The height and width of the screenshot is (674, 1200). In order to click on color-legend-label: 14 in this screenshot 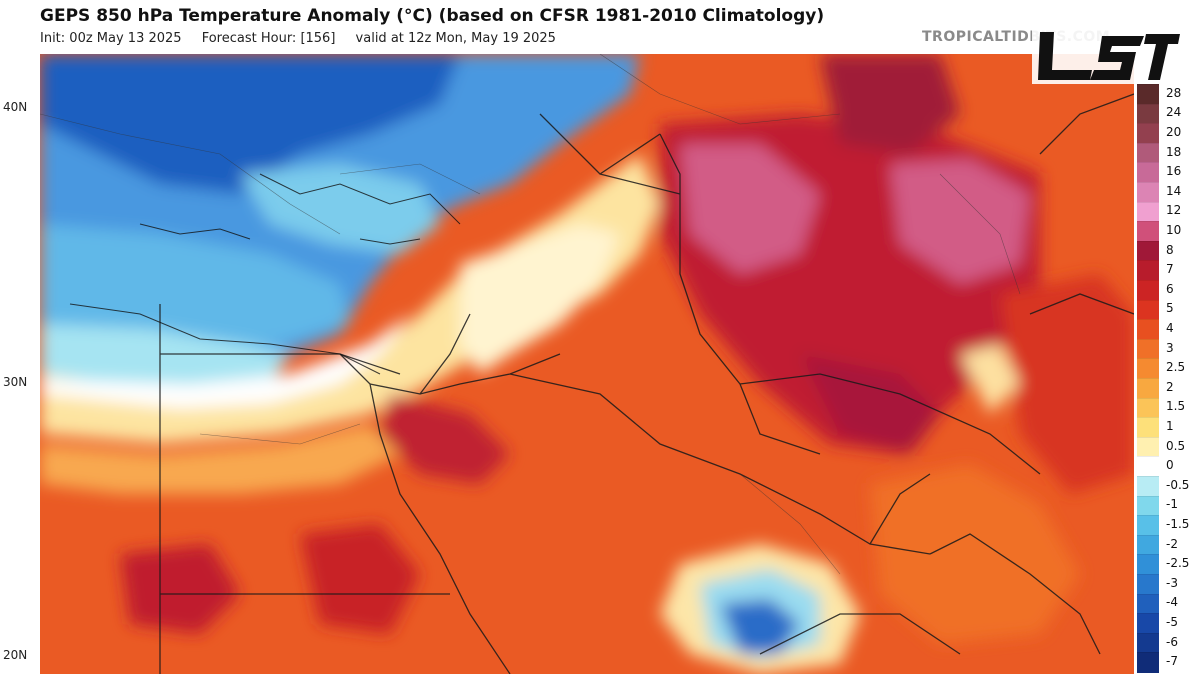, I will do `click(1174, 190)`.